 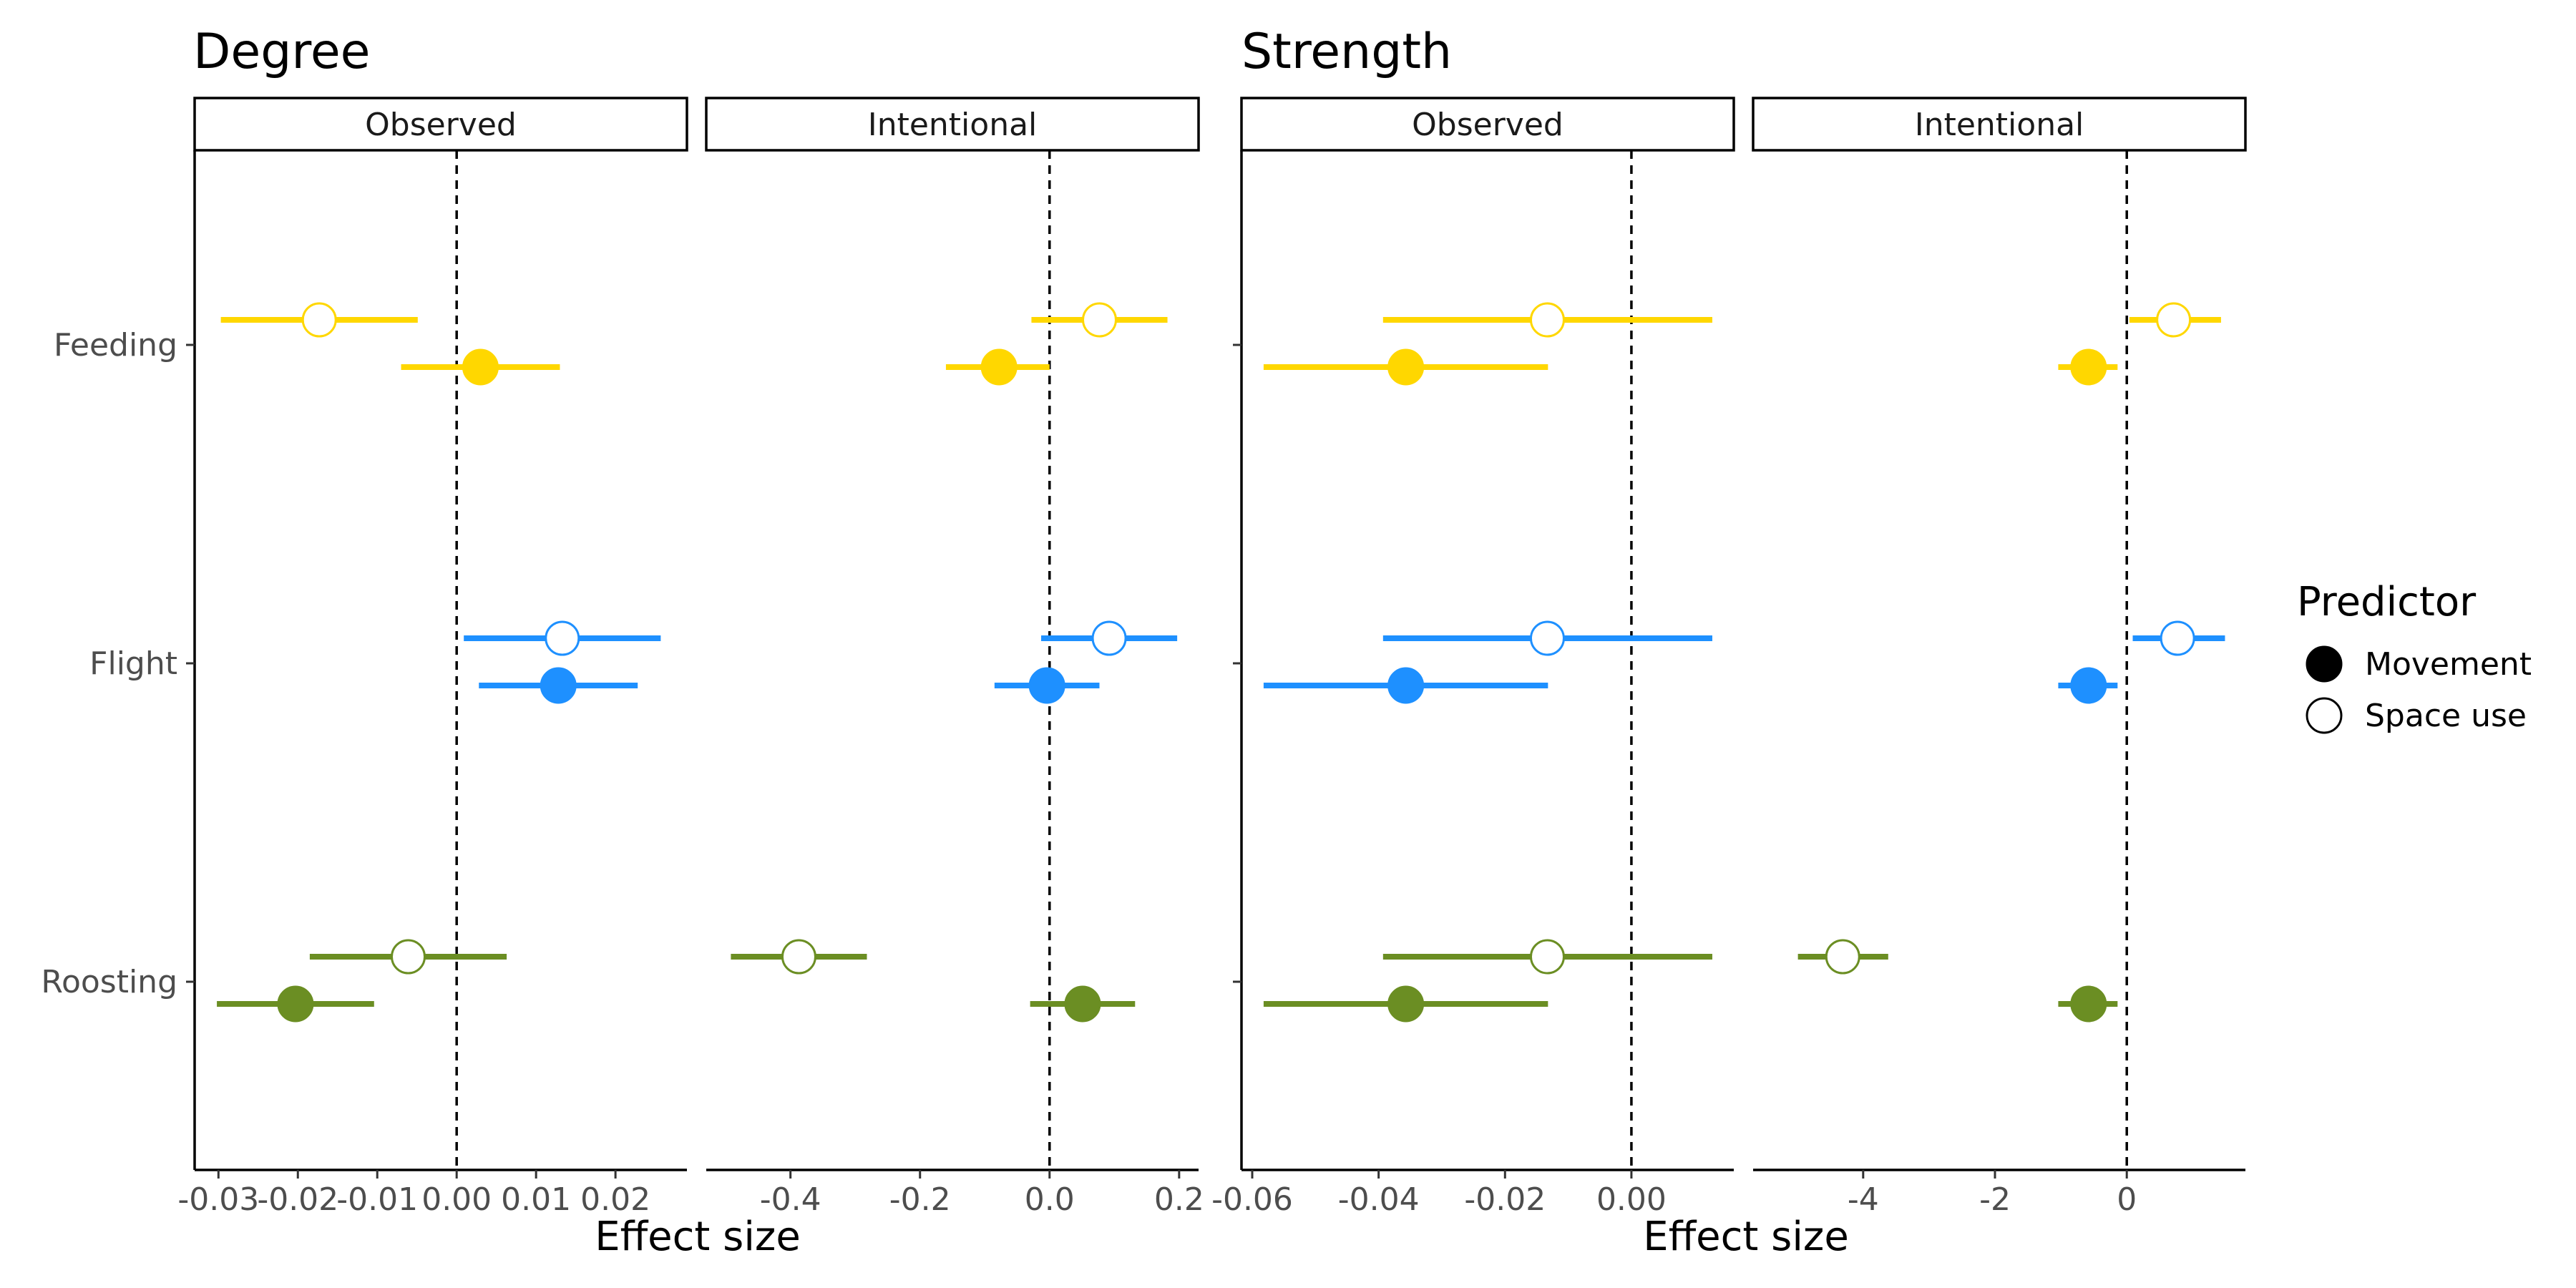 What do you see at coordinates (1746, 1237) in the screenshot?
I see `x-axis-title-strength: Effect size` at bounding box center [1746, 1237].